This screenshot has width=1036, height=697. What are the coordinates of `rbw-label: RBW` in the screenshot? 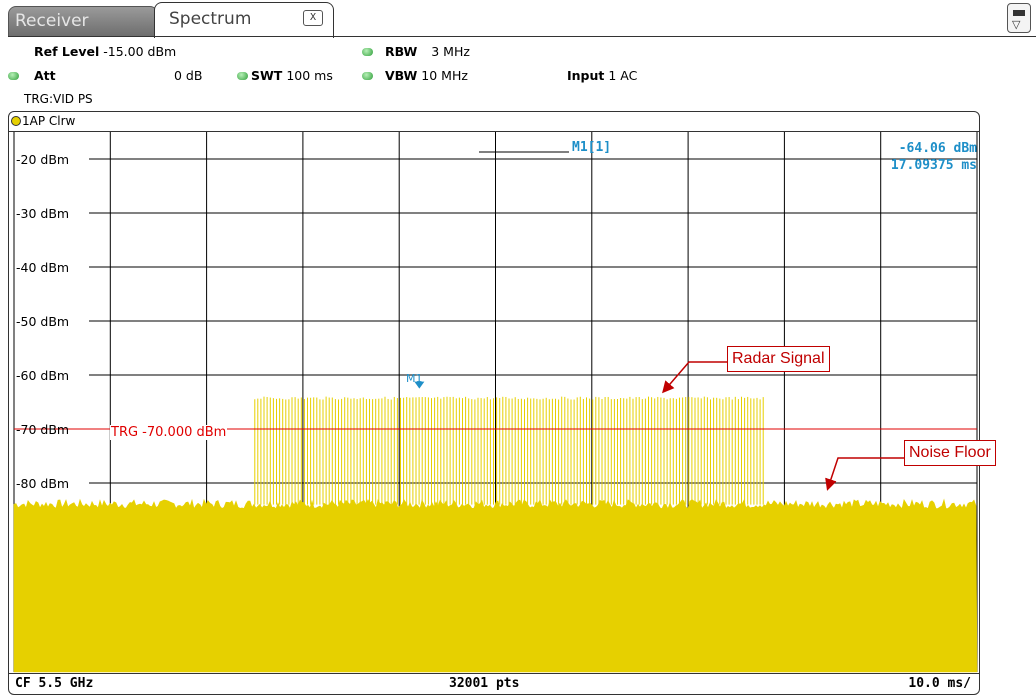 It's located at (401, 51).